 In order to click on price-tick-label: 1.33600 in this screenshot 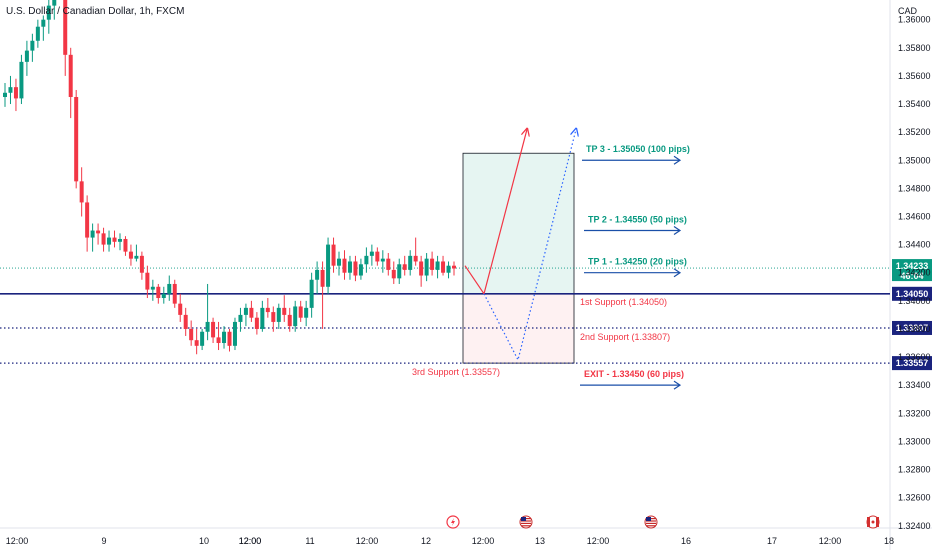, I will do `click(914, 357)`.